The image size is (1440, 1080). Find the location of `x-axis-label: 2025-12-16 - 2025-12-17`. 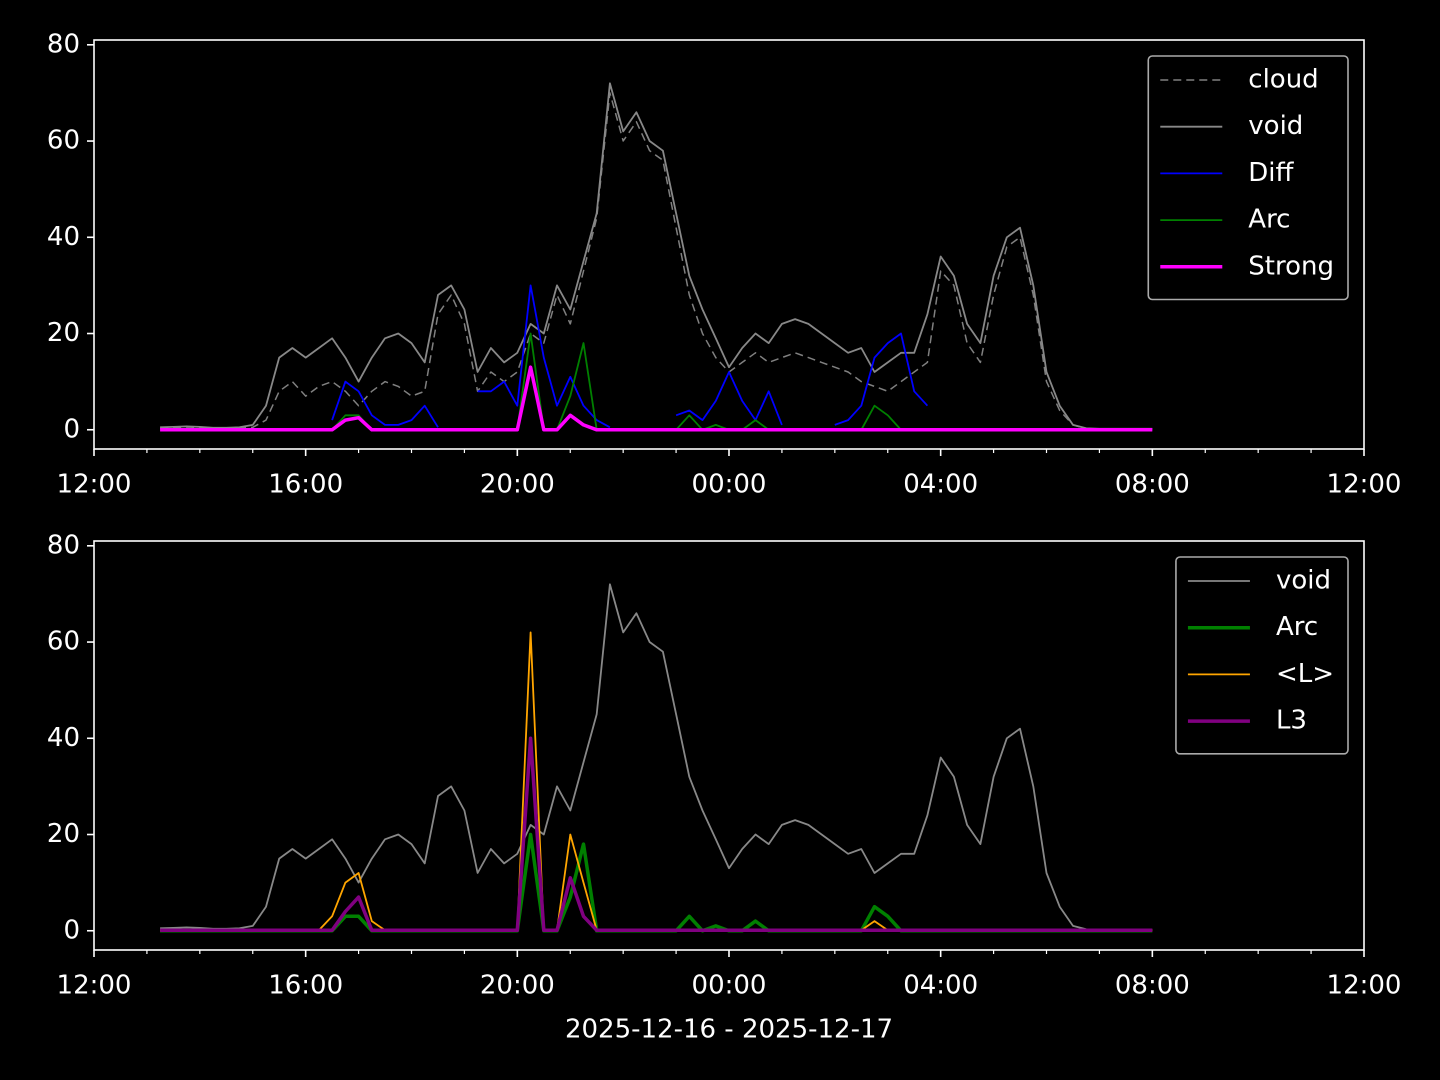

x-axis-label: 2025-12-16 - 2025-12-17 is located at coordinates (729, 1030).